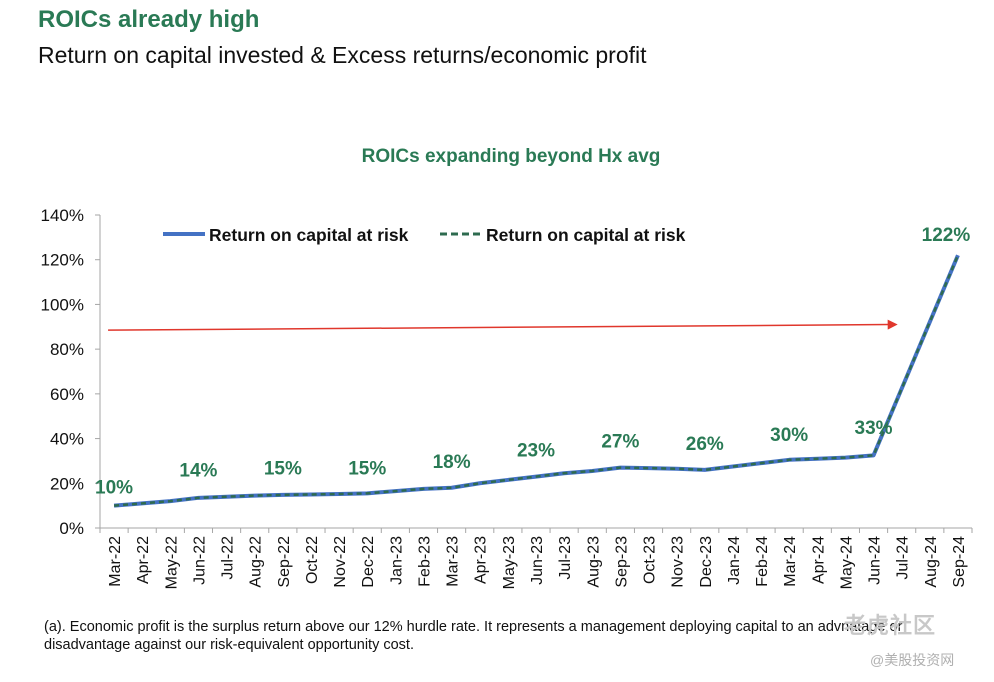  I want to click on y-tick-label: 0%, so click(71, 528).